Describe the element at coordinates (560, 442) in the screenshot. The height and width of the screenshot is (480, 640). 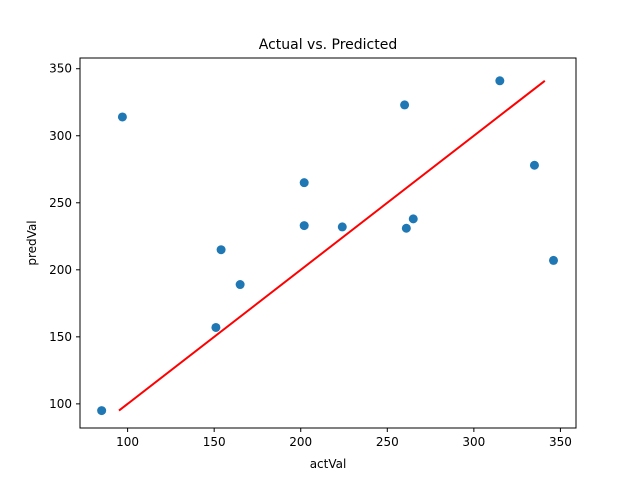
I see `x-tick-label: 350` at that location.